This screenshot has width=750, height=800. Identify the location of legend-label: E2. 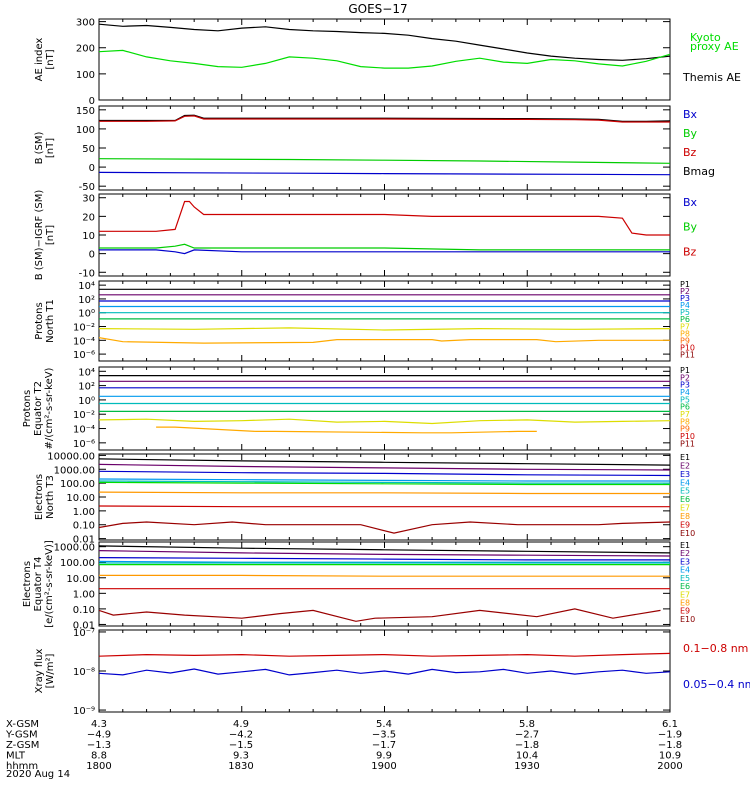
(685, 553).